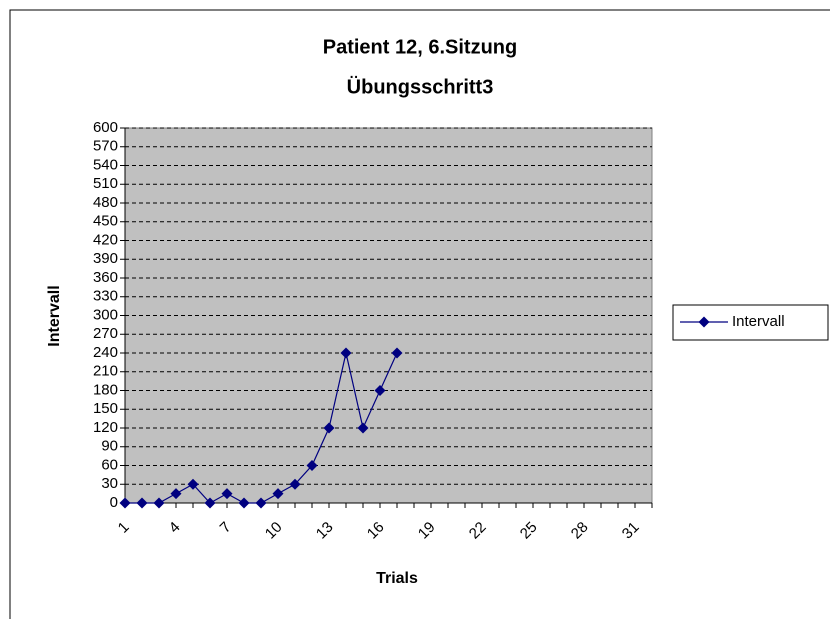 The height and width of the screenshot is (619, 830). What do you see at coordinates (114, 502) in the screenshot?
I see `y-tick-label: 0` at bounding box center [114, 502].